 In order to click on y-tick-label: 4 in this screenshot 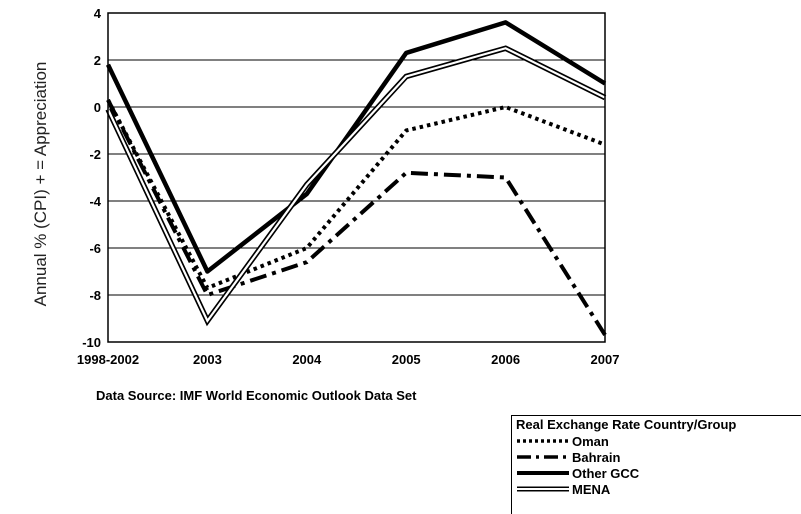, I will do `click(98, 13)`.